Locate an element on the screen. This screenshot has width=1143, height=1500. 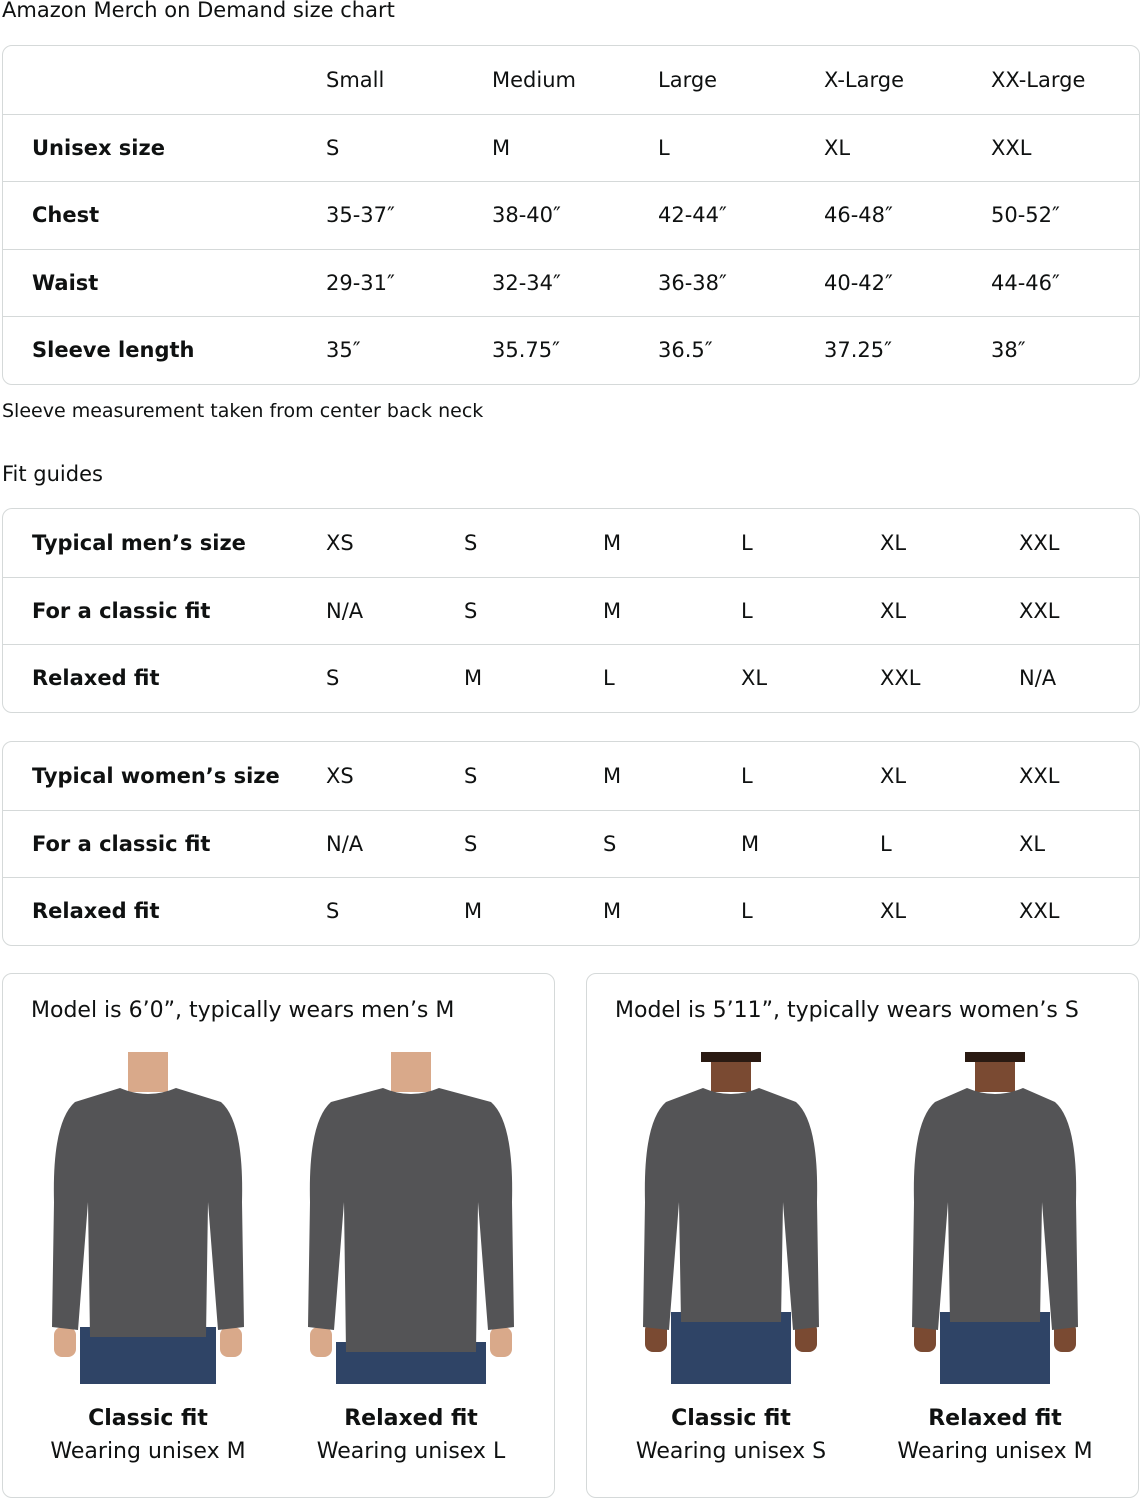
table-cell: 29-31″ is located at coordinates (360, 282).